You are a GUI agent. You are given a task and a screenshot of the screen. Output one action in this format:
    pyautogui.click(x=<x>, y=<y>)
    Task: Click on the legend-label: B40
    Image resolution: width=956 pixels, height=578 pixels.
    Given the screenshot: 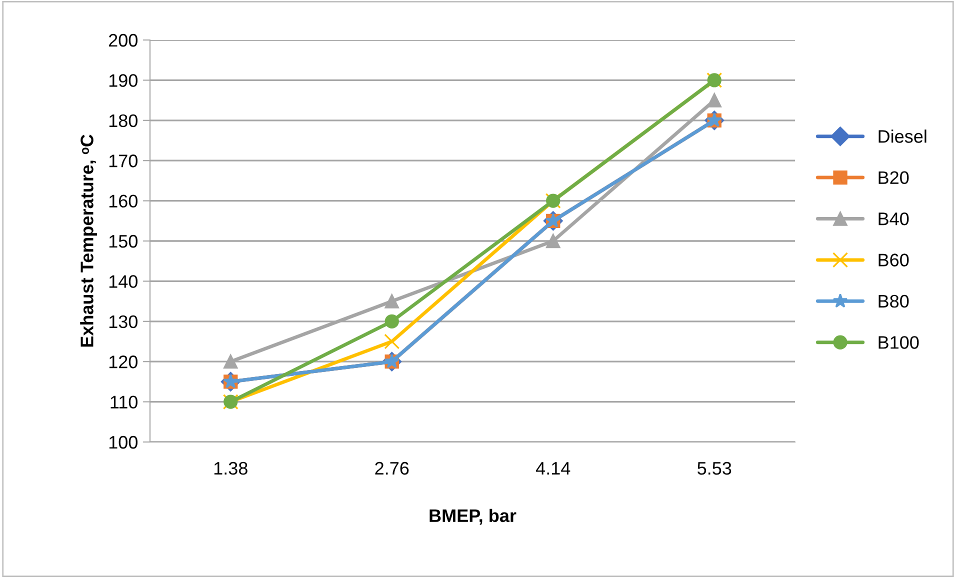 What is the action you would take?
    pyautogui.click(x=893, y=219)
    